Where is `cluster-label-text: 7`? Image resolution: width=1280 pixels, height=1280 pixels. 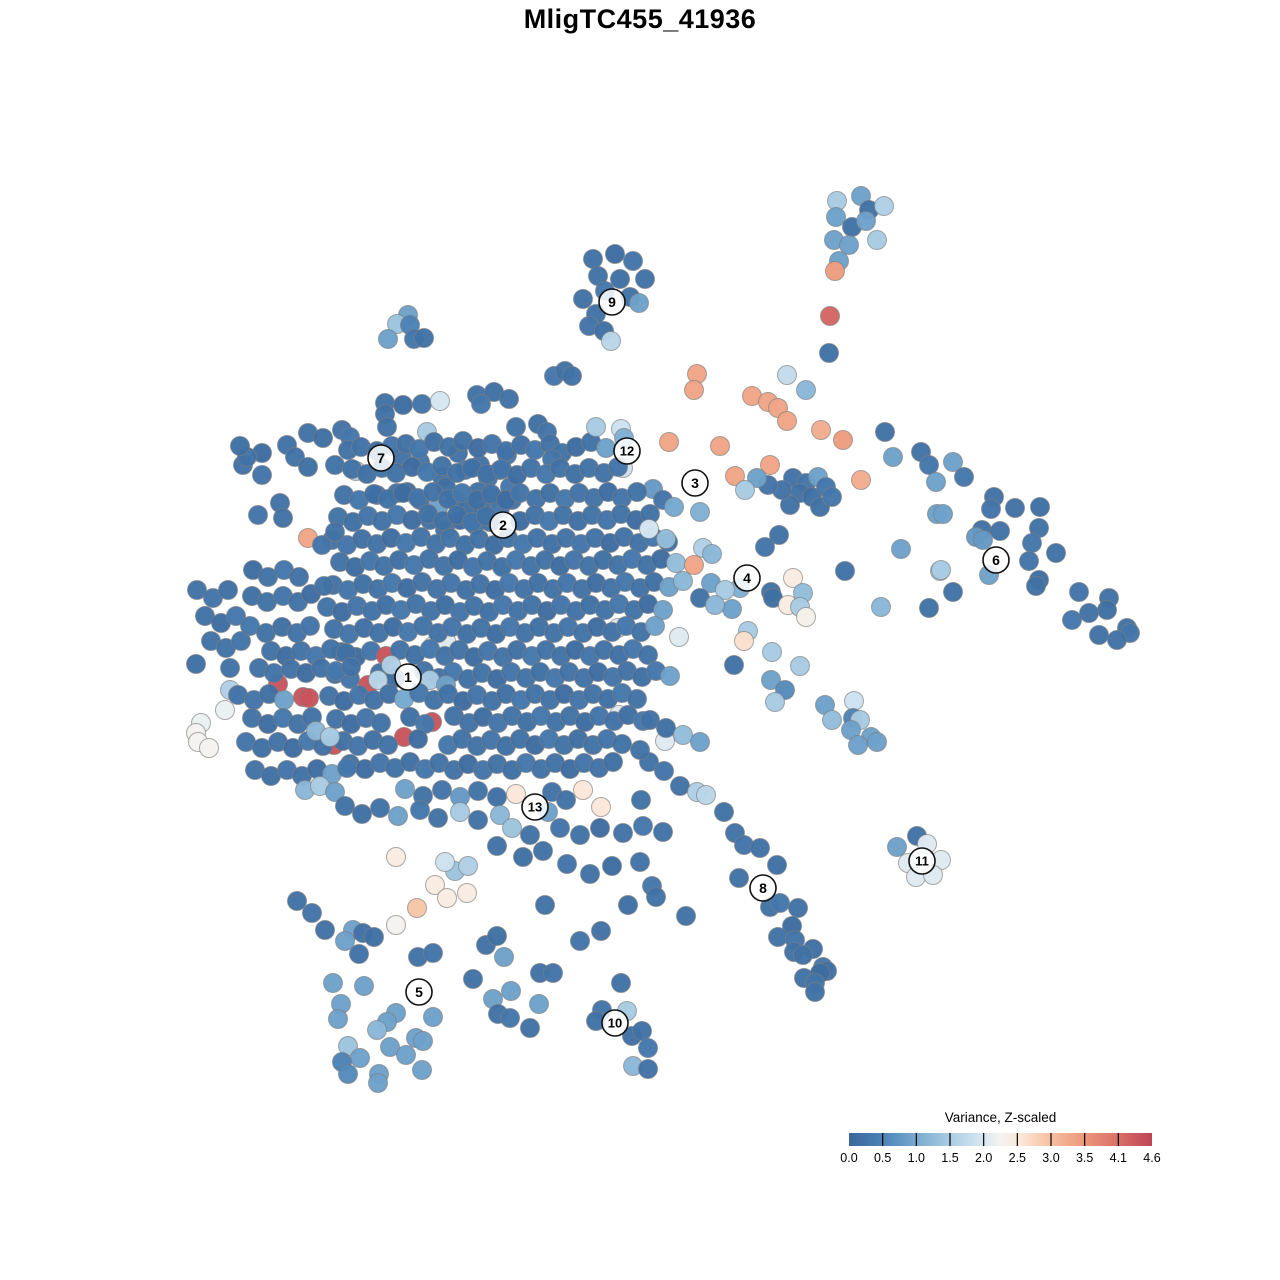
cluster-label-text: 7 is located at coordinates (381, 458).